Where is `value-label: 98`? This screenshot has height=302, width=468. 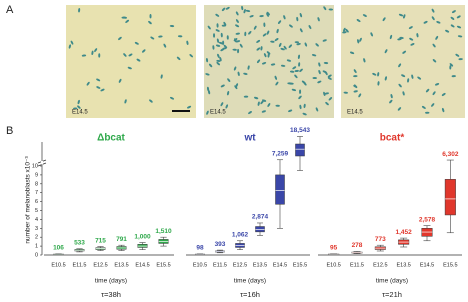
value-label: 98 is located at coordinates (200, 247).